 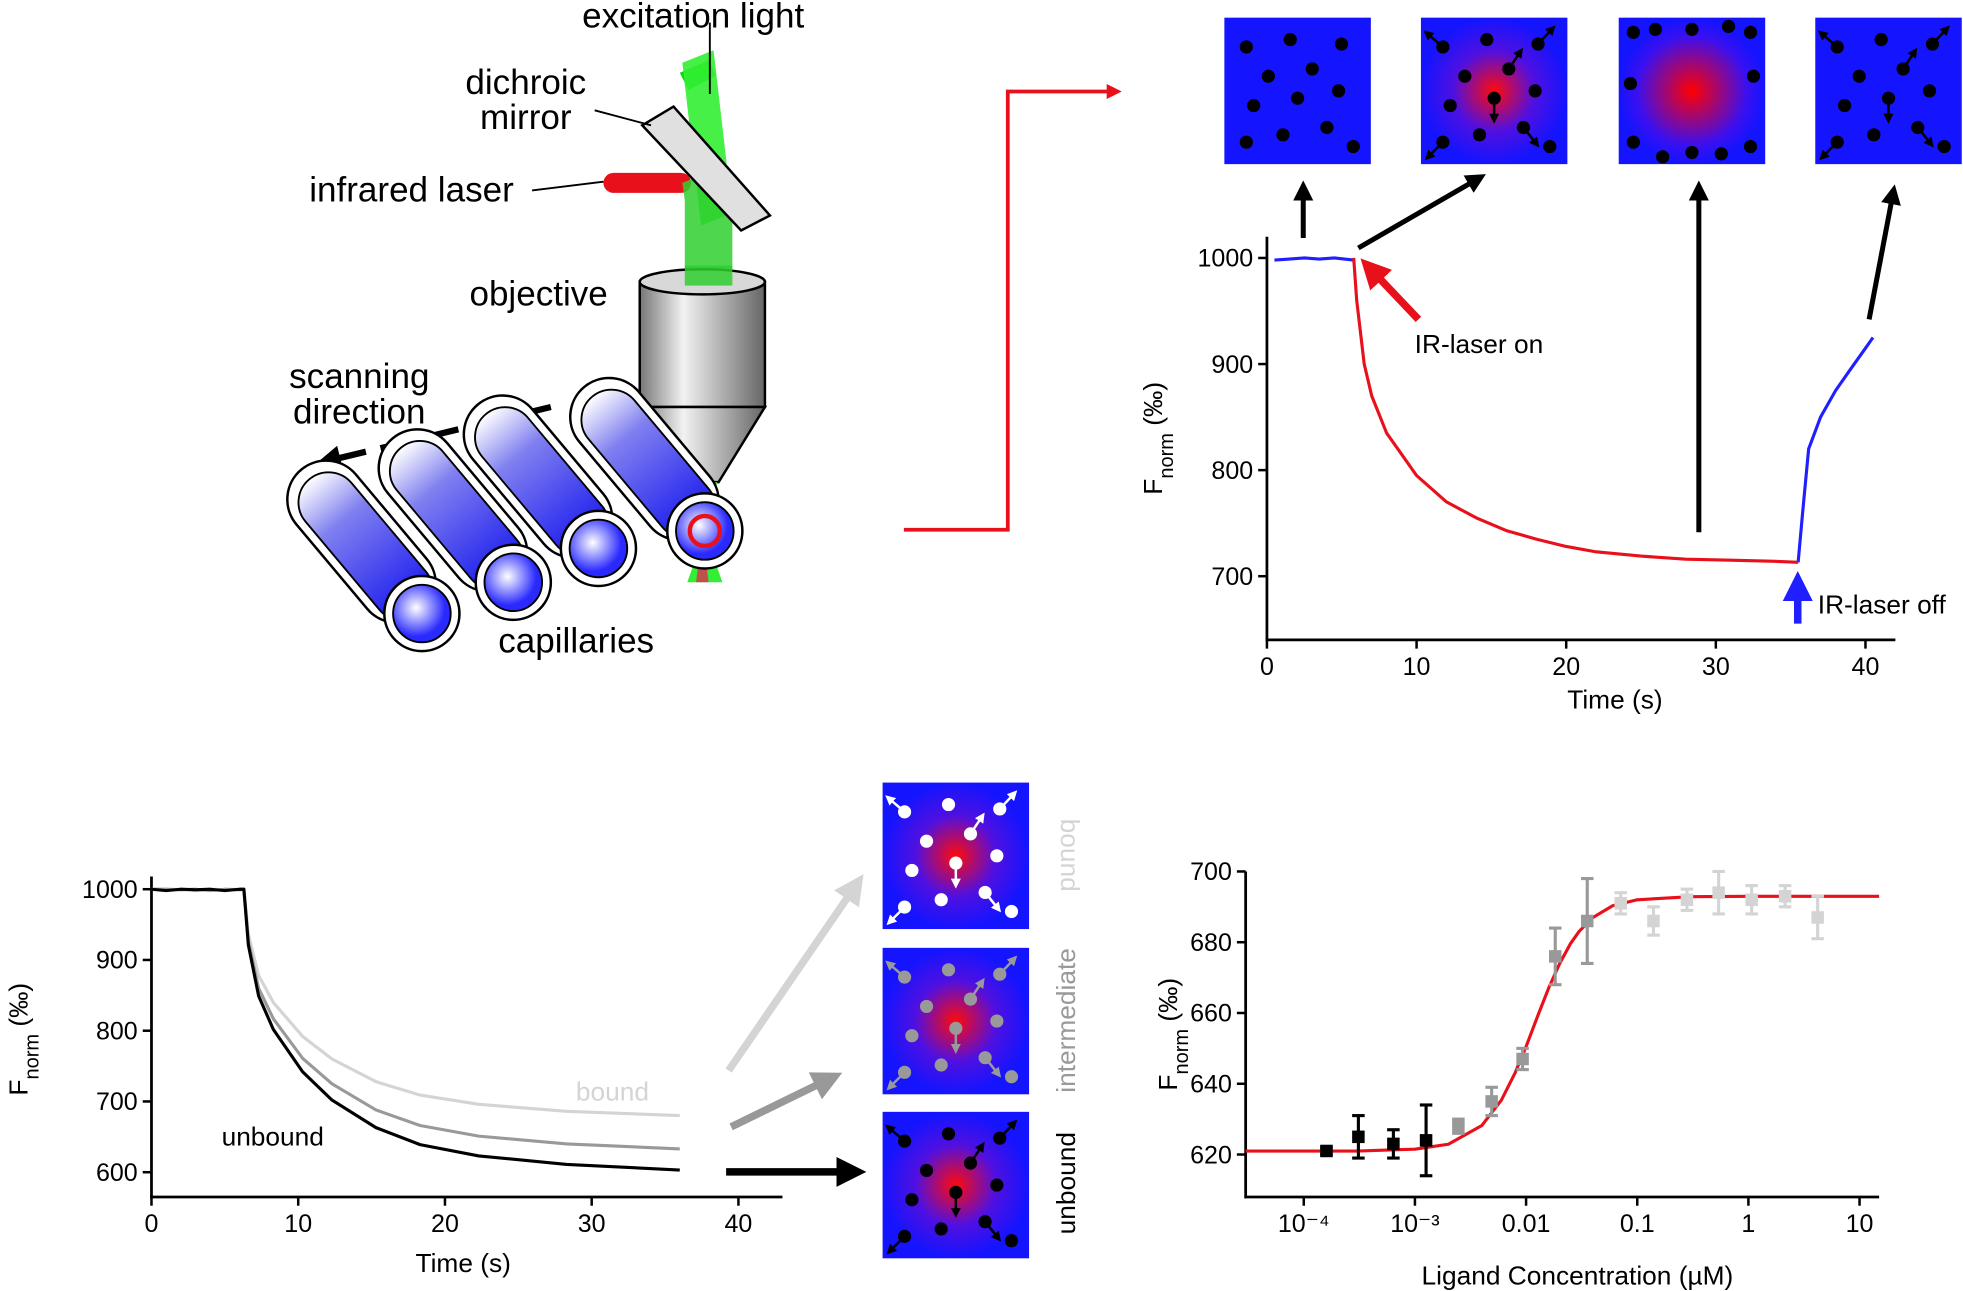 I want to click on y-axis-label: Fnorm (‰), so click(x=24, y=1039).